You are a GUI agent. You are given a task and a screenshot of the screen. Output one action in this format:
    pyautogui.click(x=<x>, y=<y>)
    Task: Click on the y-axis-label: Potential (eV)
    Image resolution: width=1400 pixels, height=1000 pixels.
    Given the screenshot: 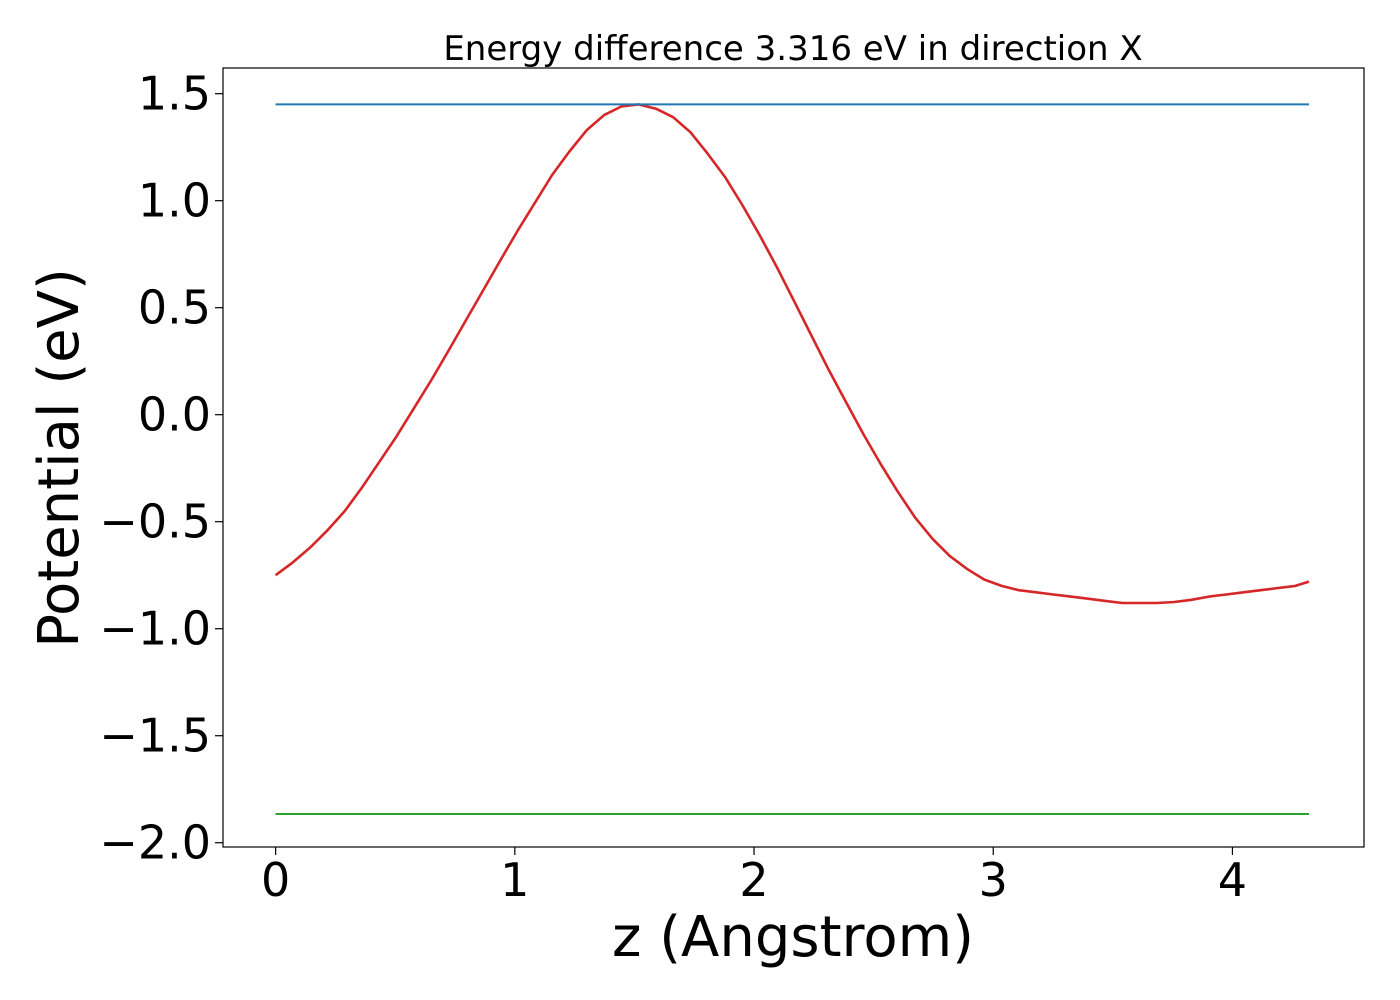 What is the action you would take?
    pyautogui.click(x=59, y=458)
    